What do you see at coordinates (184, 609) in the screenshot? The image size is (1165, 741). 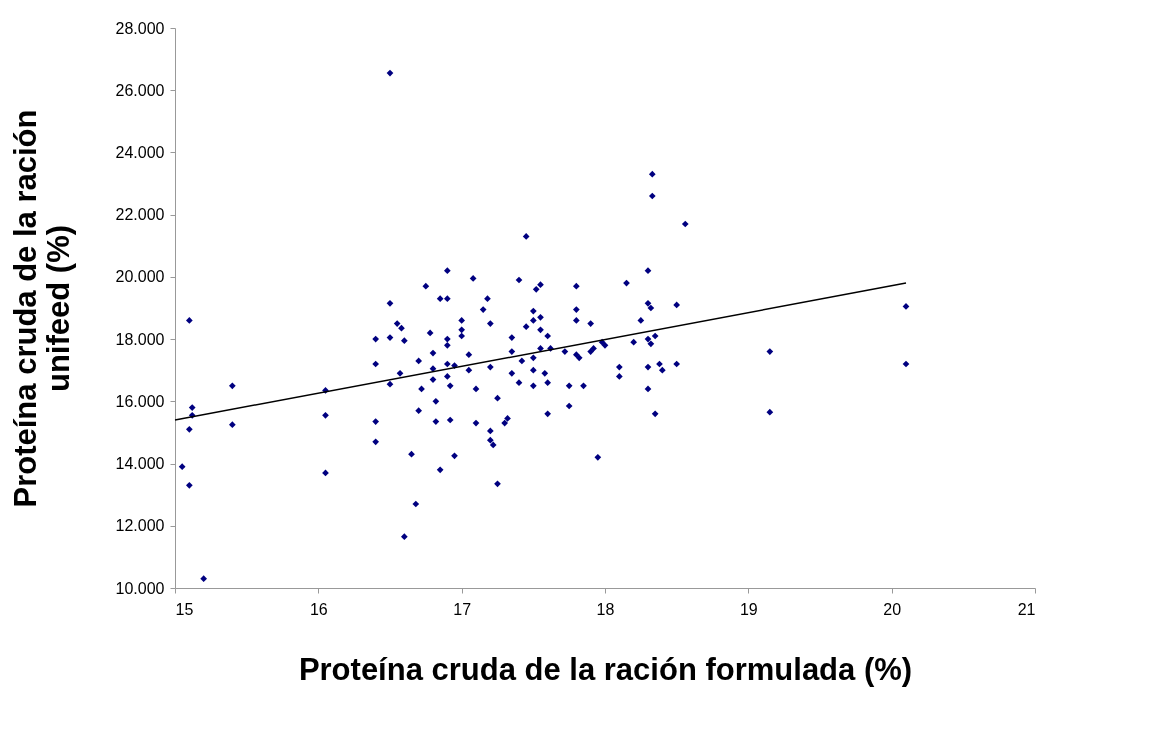 I see `x-tick-label: 15` at bounding box center [184, 609].